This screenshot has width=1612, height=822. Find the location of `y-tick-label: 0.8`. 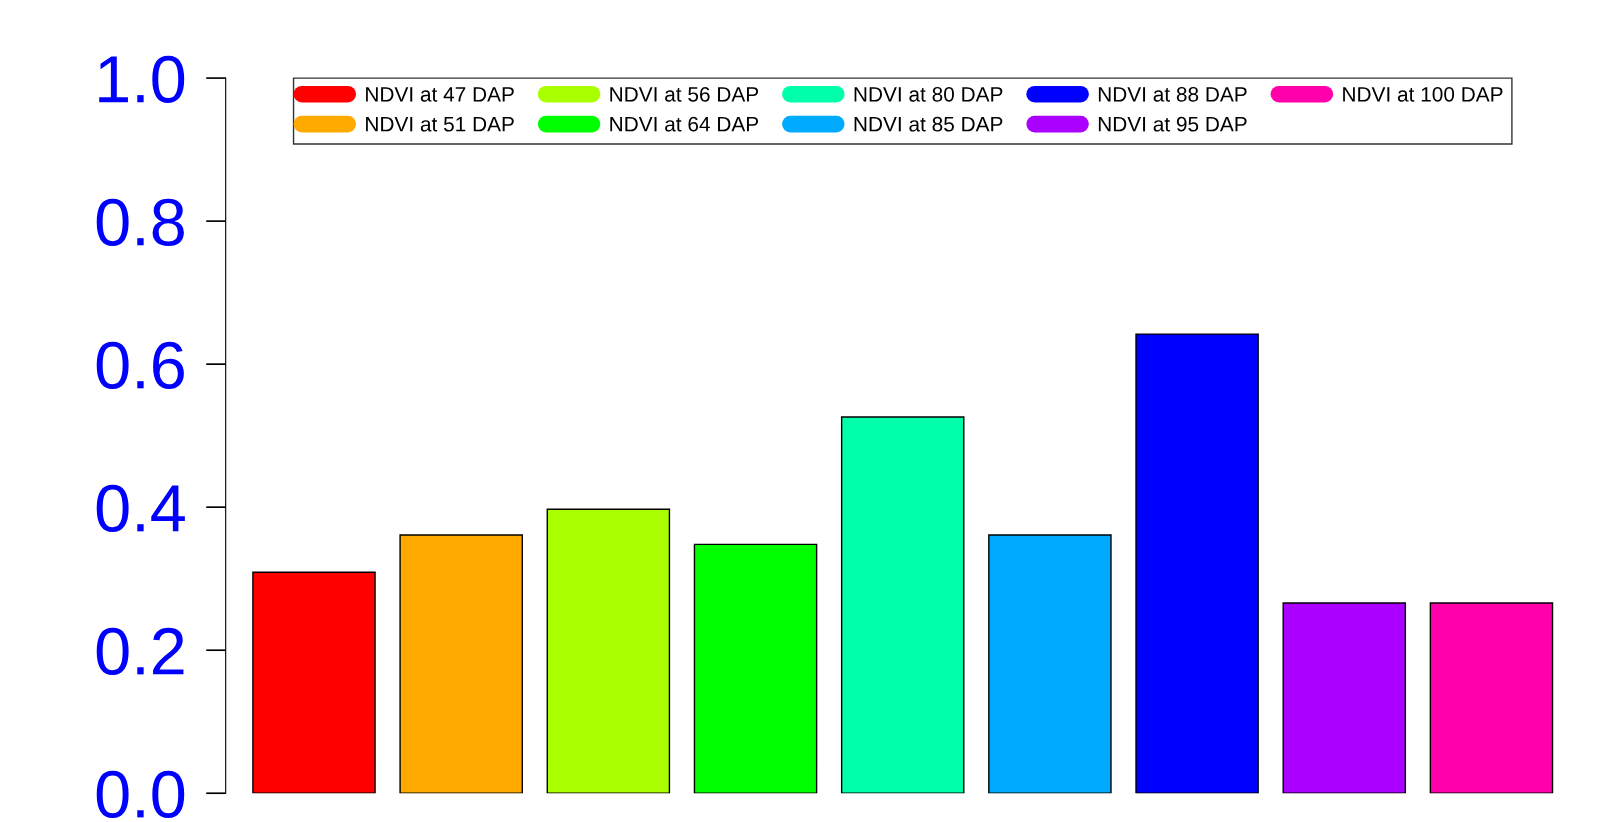

y-tick-label: 0.8 is located at coordinates (140, 222).